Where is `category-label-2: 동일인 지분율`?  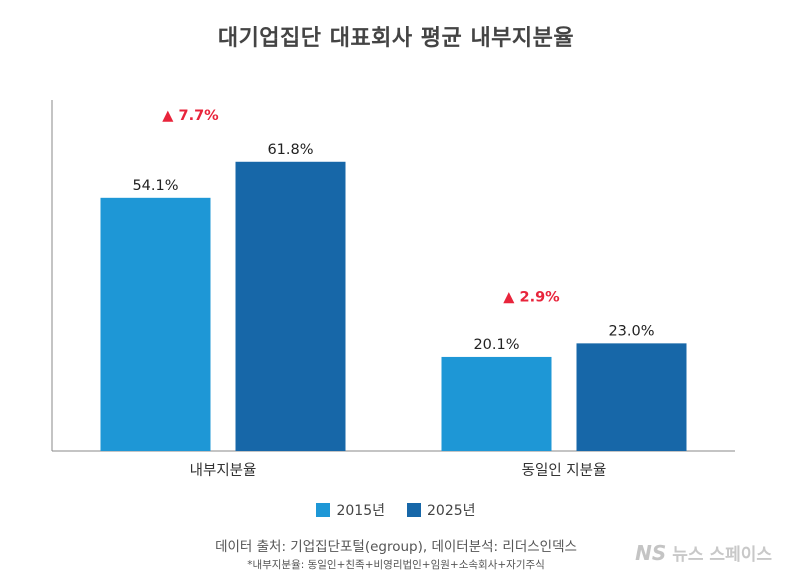 category-label-2: 동일인 지분율 is located at coordinates (564, 470).